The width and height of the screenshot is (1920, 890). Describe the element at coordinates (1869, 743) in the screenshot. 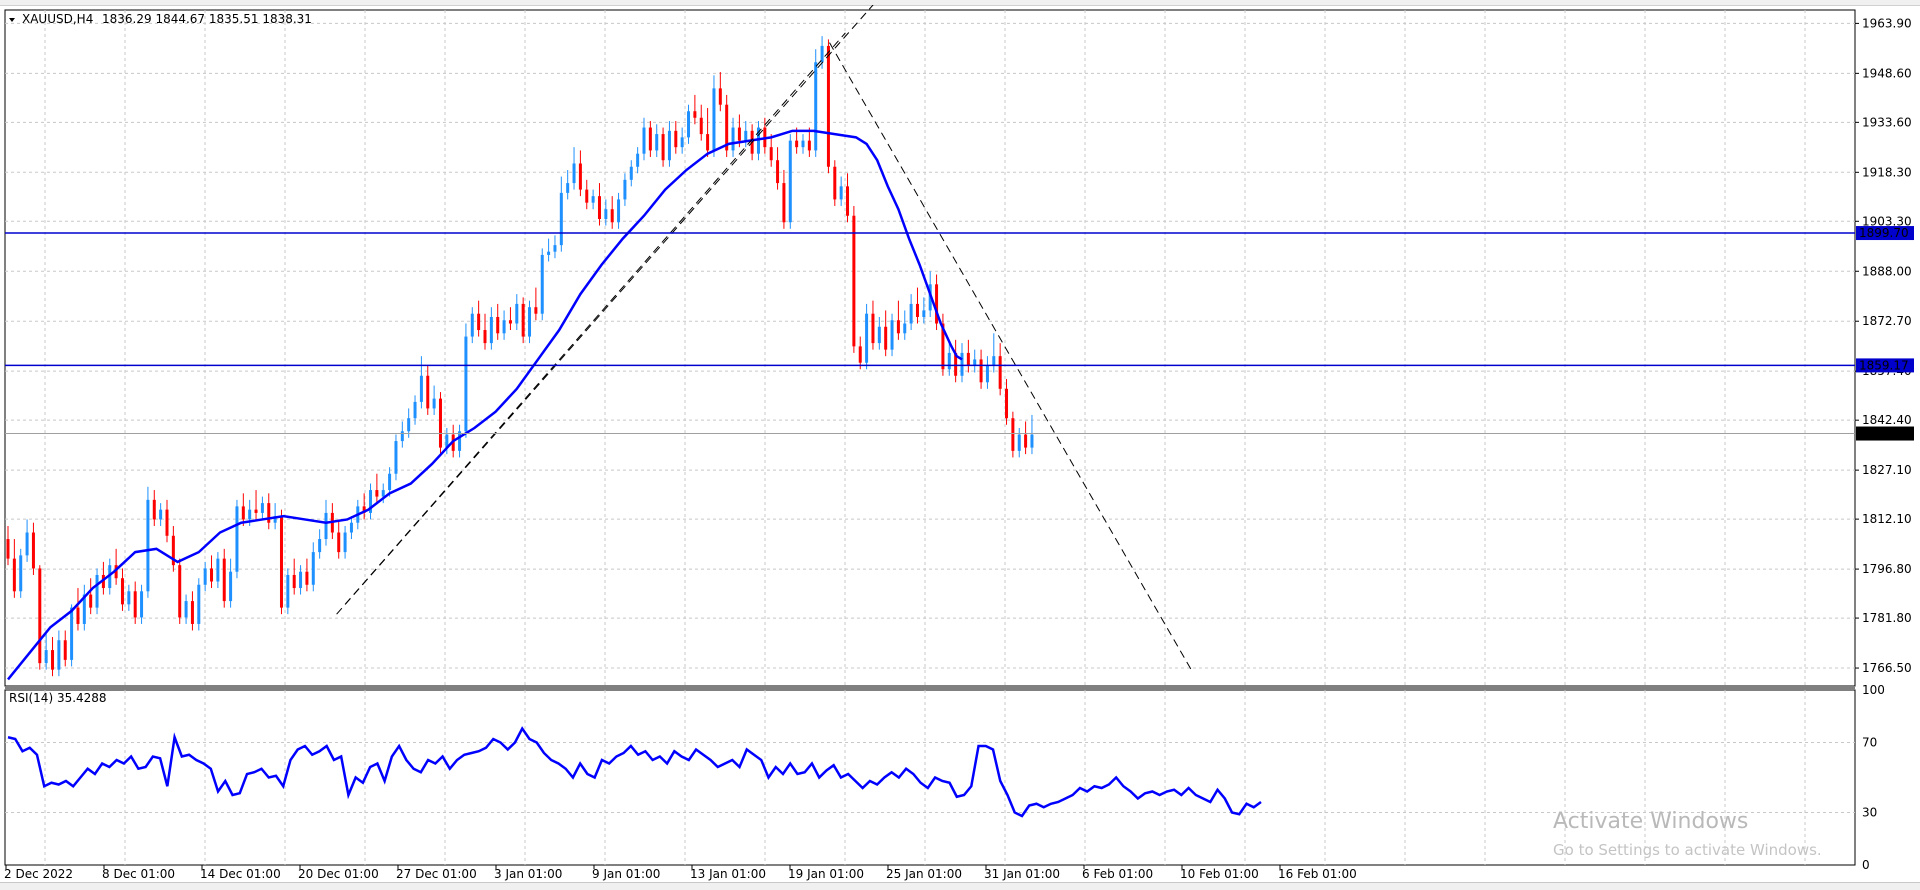

I see `rsi-axis-label: 70` at that location.